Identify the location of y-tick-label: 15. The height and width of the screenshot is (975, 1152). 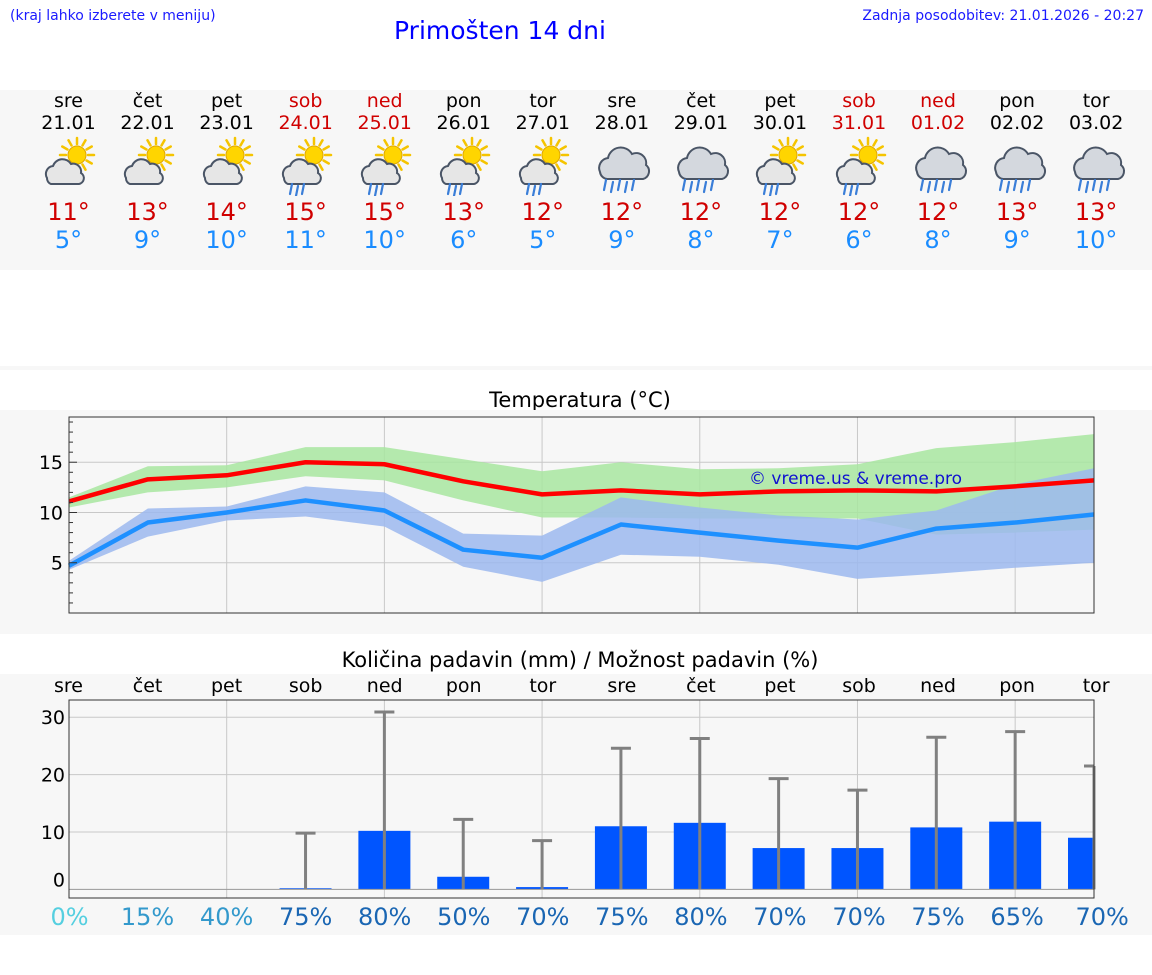
(51, 463).